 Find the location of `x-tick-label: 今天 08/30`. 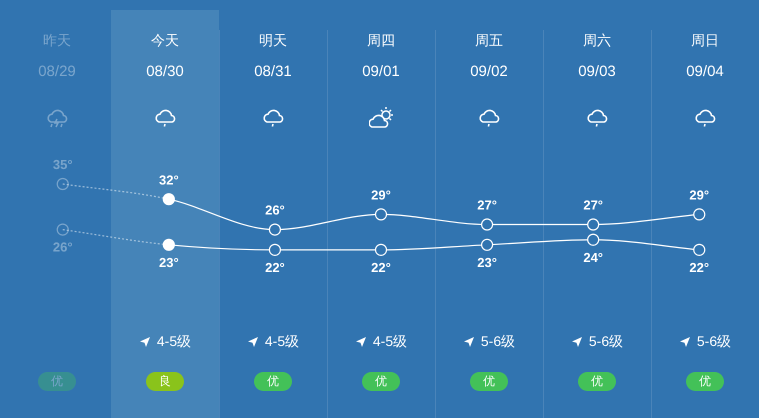

x-tick-label: 今天 08/30 is located at coordinates (165, 56).